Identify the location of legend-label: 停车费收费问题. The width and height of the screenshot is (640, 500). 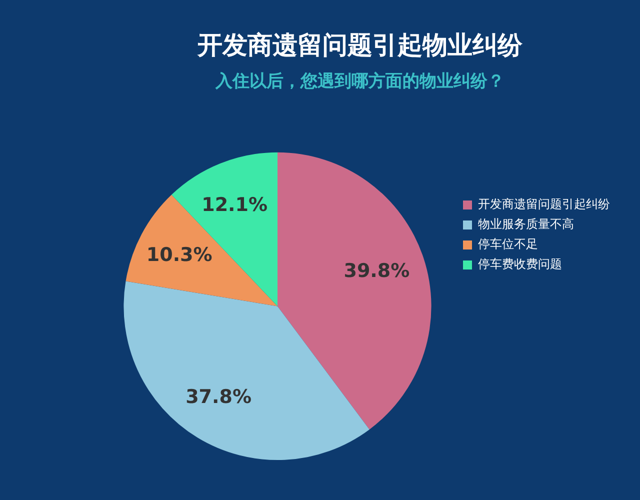
(520, 264).